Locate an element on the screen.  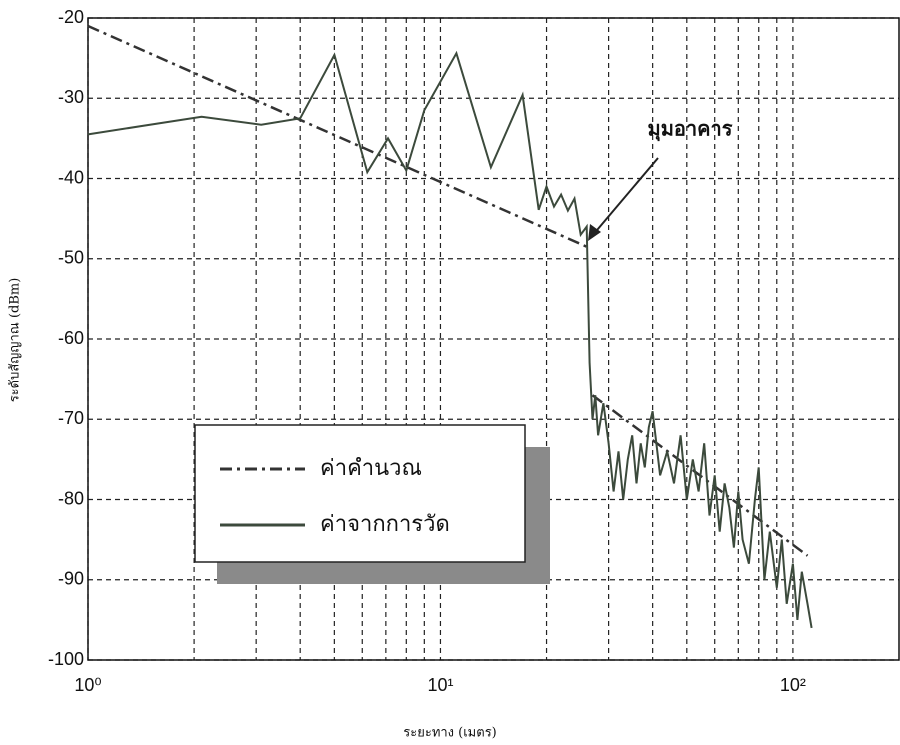
y-tick-label: -20 is located at coordinates (71, 17).